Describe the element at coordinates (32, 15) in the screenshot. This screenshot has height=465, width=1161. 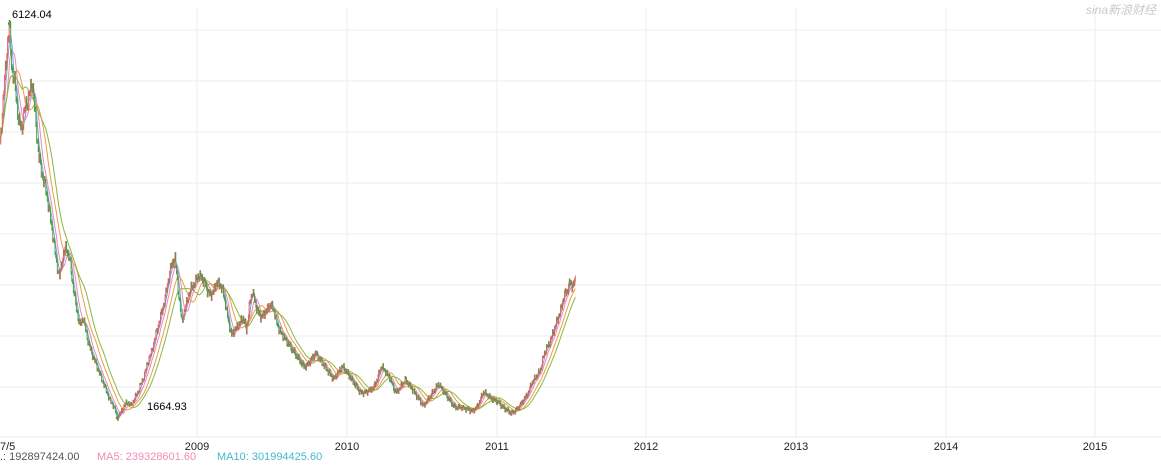
I see `annotation-high: 6124.04` at that location.